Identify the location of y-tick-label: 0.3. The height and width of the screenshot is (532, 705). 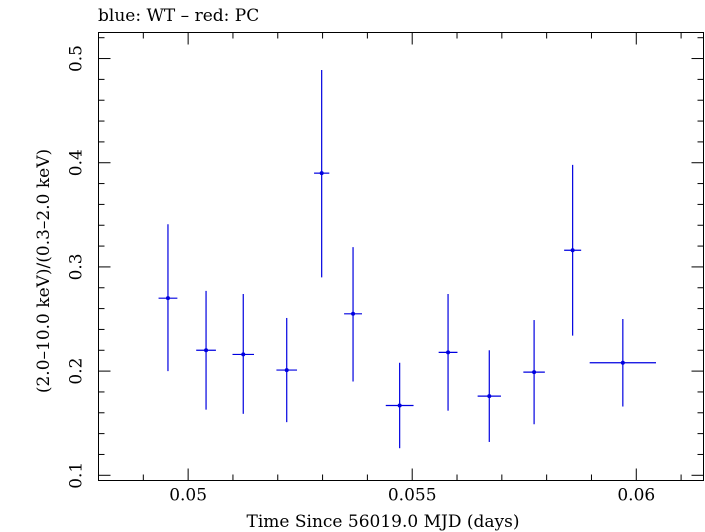
(77, 266).